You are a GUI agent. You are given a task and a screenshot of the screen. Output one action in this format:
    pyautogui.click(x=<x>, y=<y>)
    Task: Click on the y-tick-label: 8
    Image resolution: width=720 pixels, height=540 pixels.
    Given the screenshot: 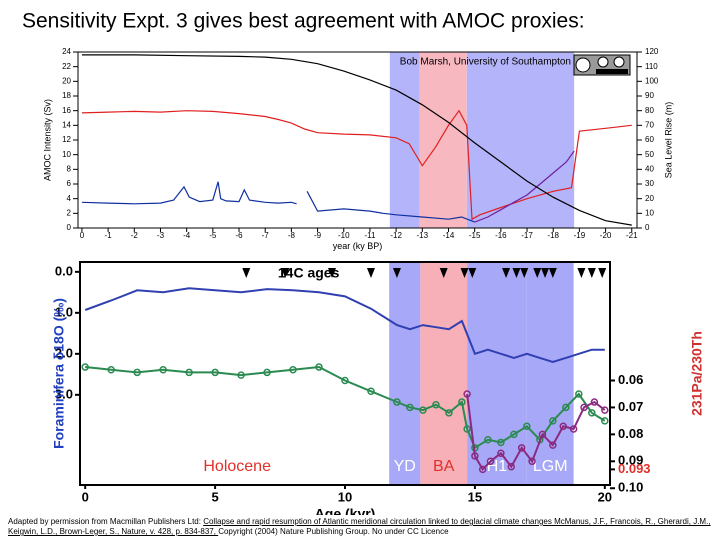 What is the action you would take?
    pyautogui.click(x=69, y=168)
    